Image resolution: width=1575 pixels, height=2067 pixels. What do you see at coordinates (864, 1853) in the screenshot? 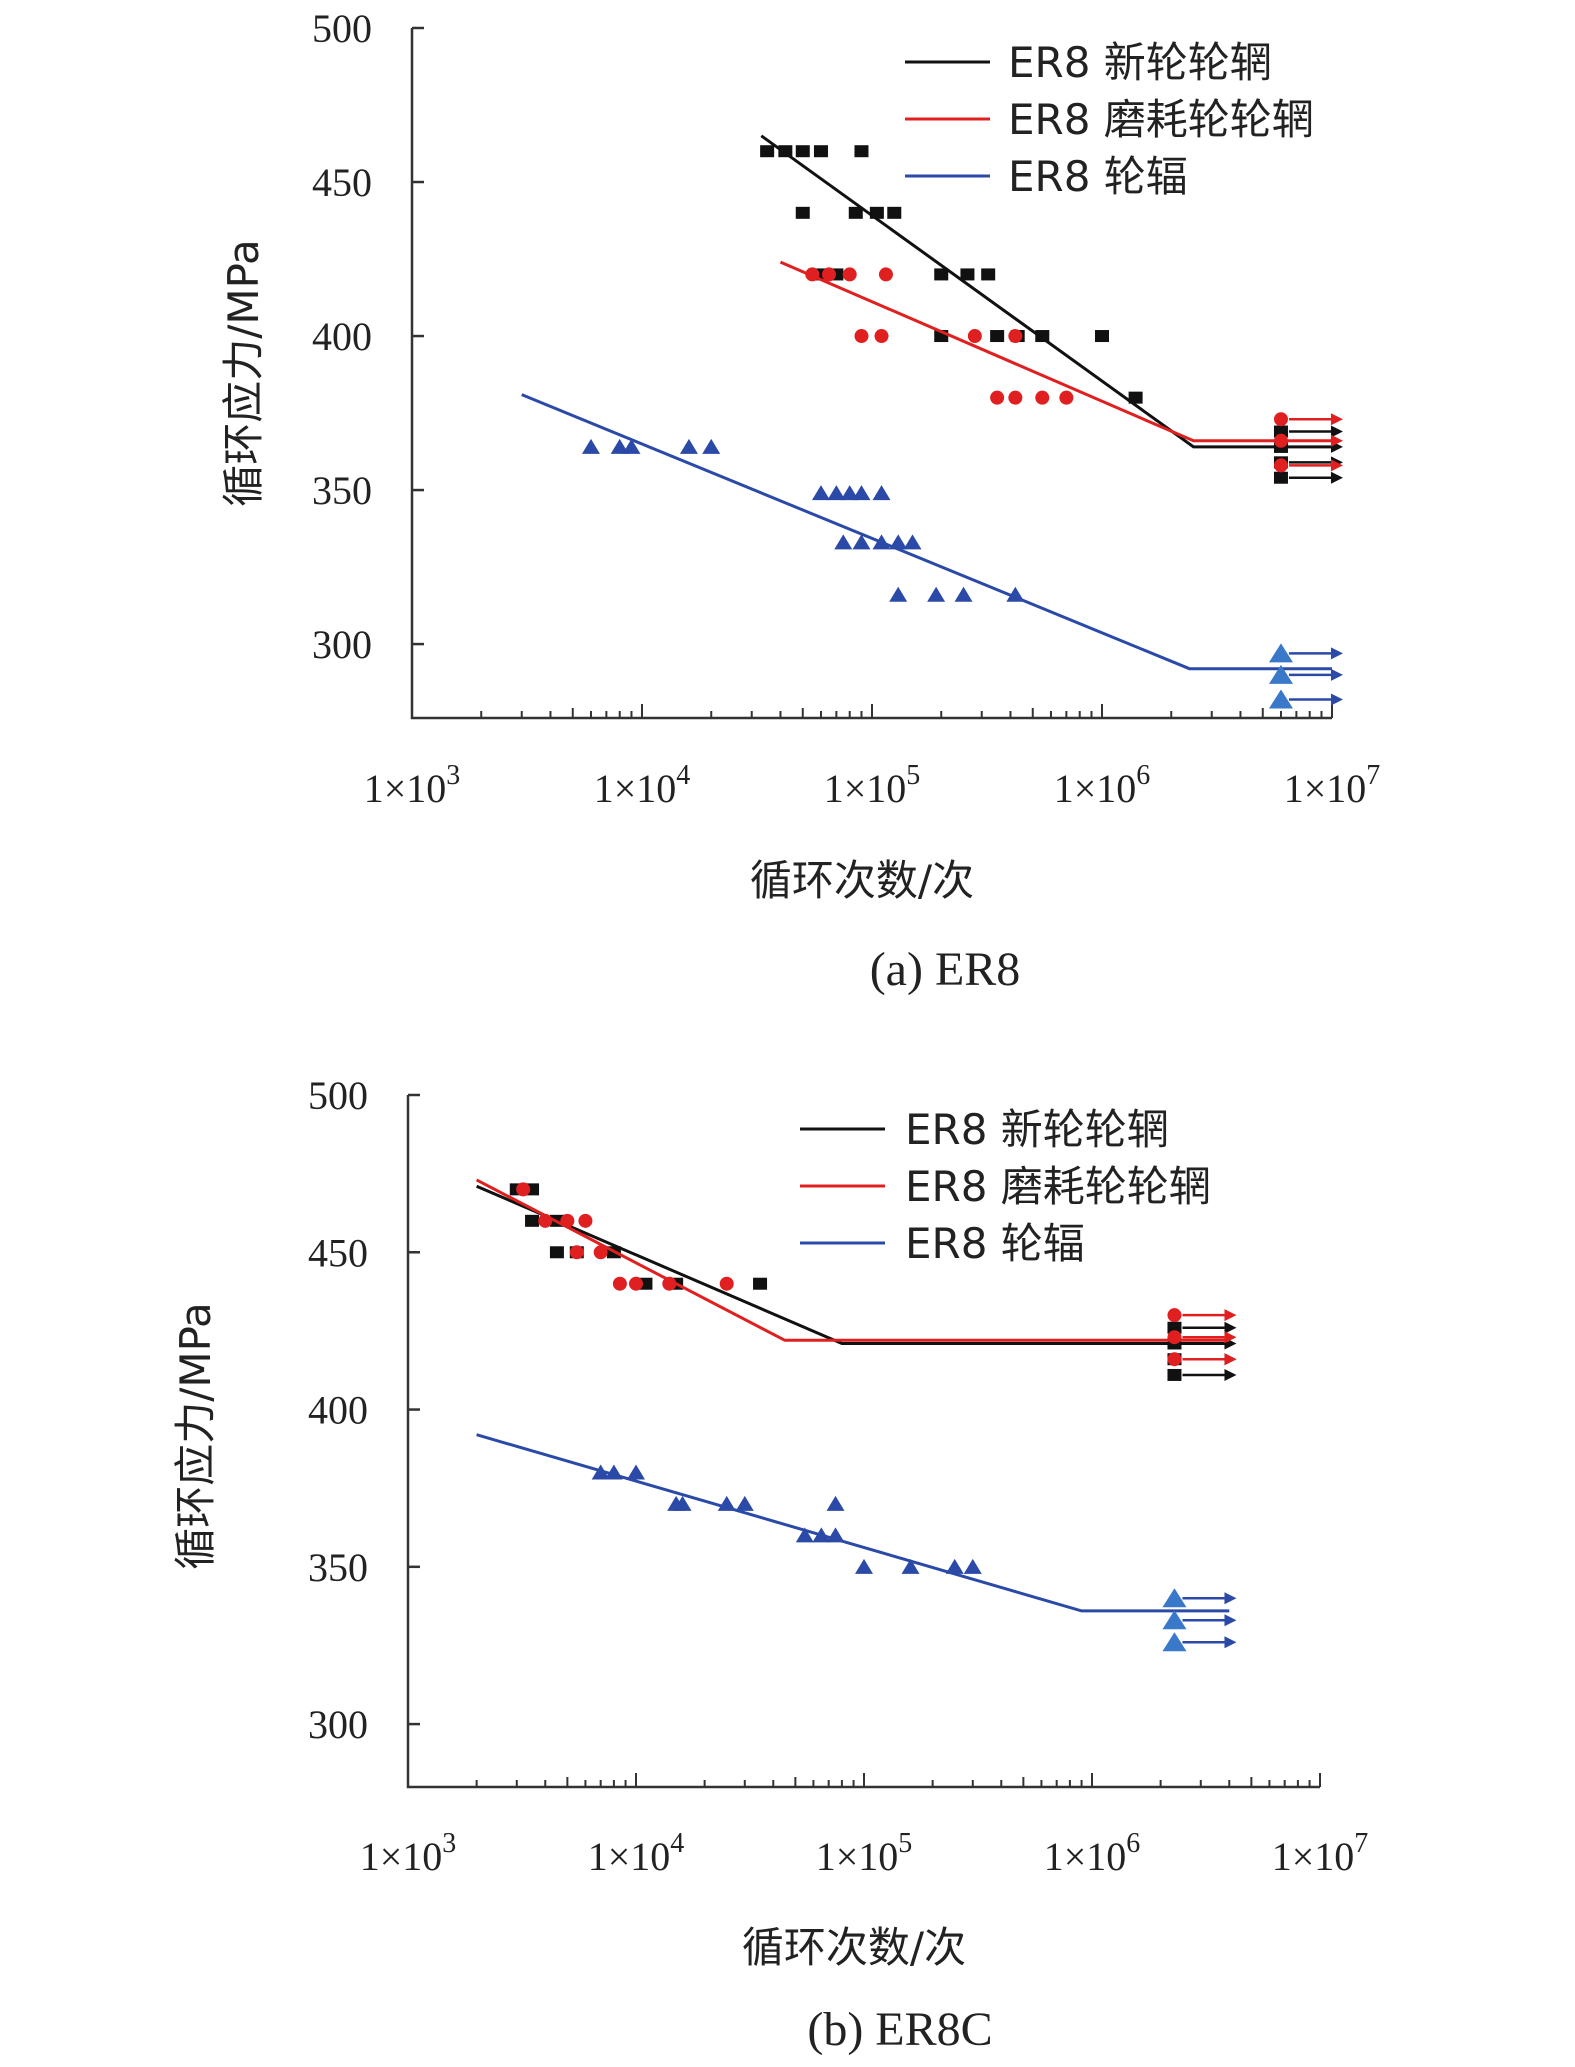
I see `x-tick-label: 1×10⁵` at bounding box center [864, 1853].